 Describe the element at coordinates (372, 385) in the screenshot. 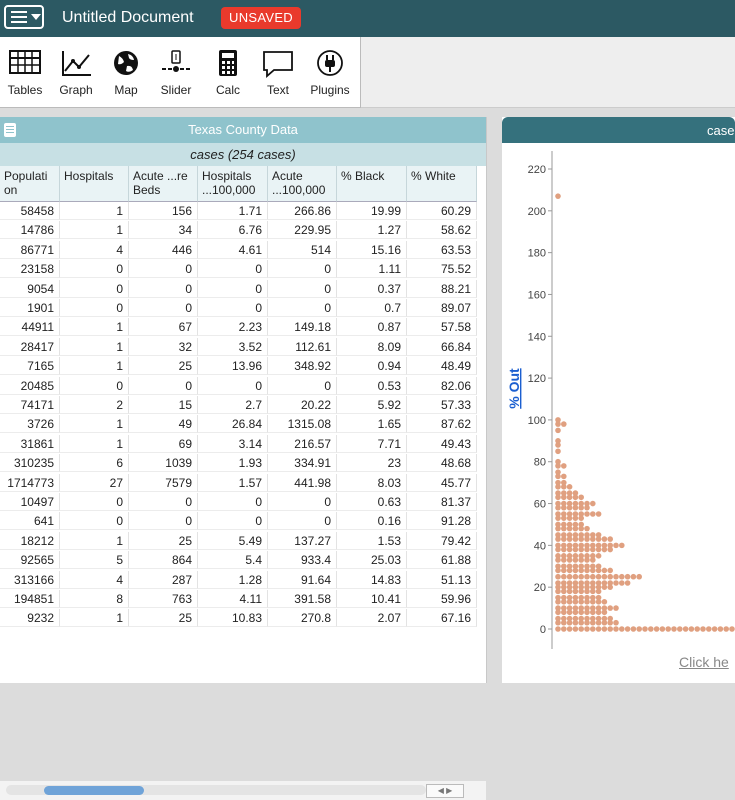

I see `table-cell: 0.53` at that location.